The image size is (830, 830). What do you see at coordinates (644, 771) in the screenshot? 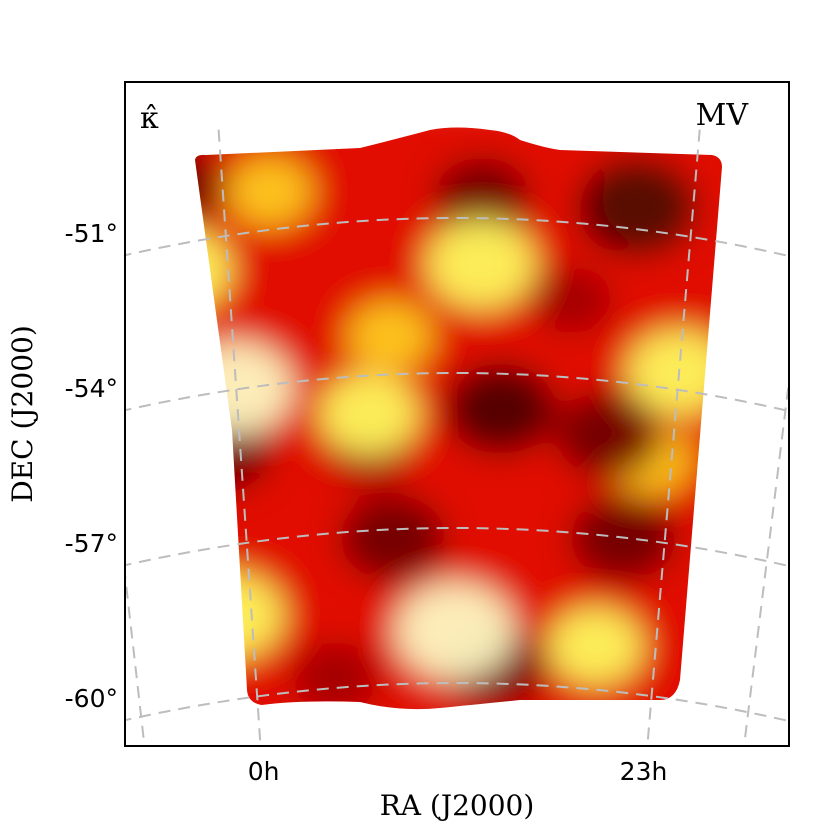
I see `x-tick-label: 23h` at bounding box center [644, 771].